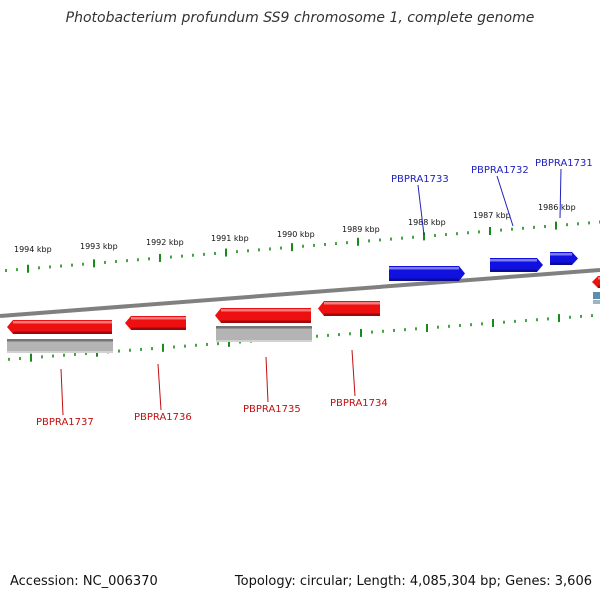  What do you see at coordinates (564, 258) in the screenshot?
I see `gene-arrow-pbpra1731` at bounding box center [564, 258].